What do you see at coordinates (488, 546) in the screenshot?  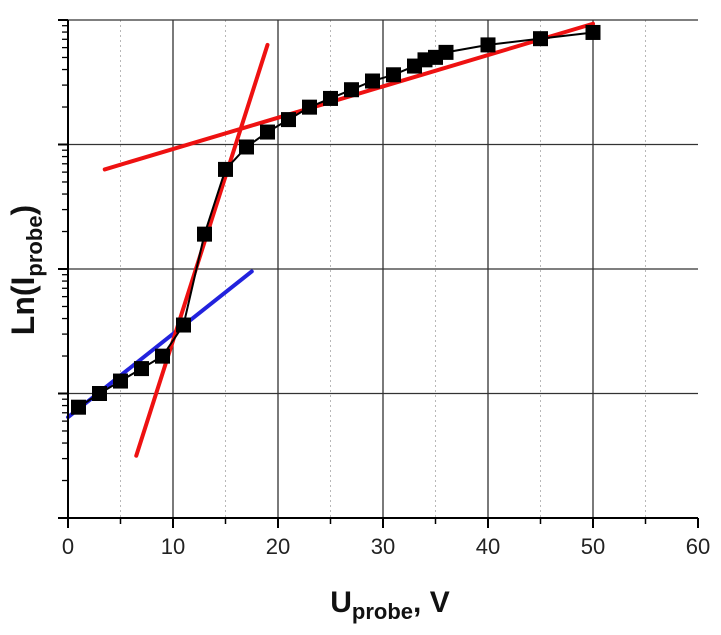 I see `x-tick-label: 40` at bounding box center [488, 546].